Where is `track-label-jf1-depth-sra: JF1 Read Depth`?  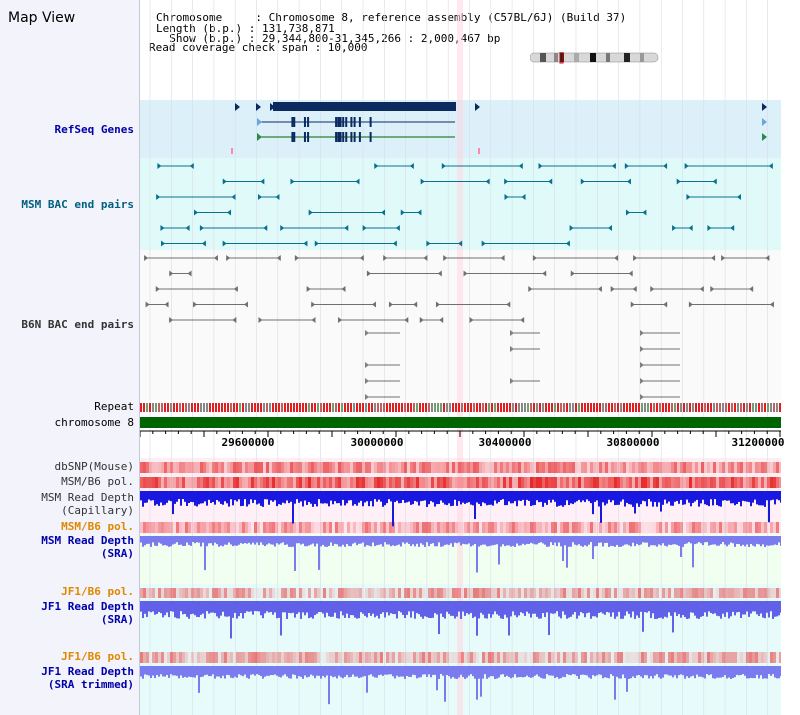
track-label-jf1-depth-sra: JF1 Read Depth is located at coordinates (87, 606).